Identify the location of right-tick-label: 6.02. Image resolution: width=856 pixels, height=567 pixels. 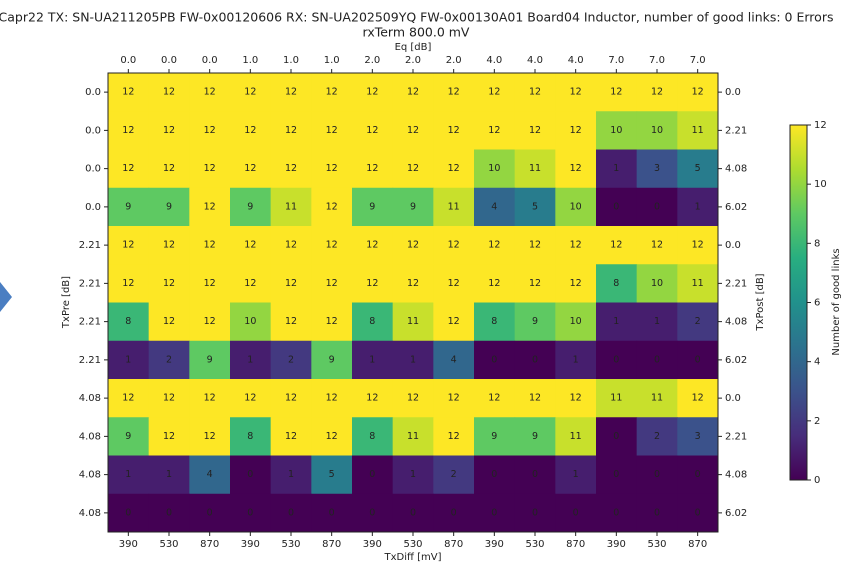
(736, 513).